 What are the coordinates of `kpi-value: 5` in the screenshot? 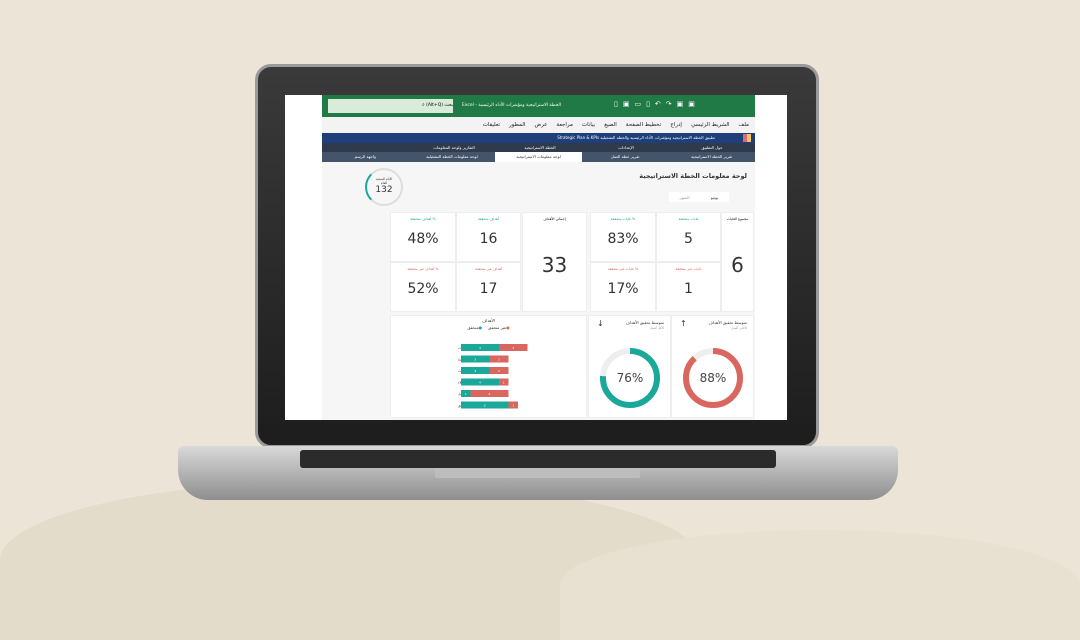 It's located at (688, 239).